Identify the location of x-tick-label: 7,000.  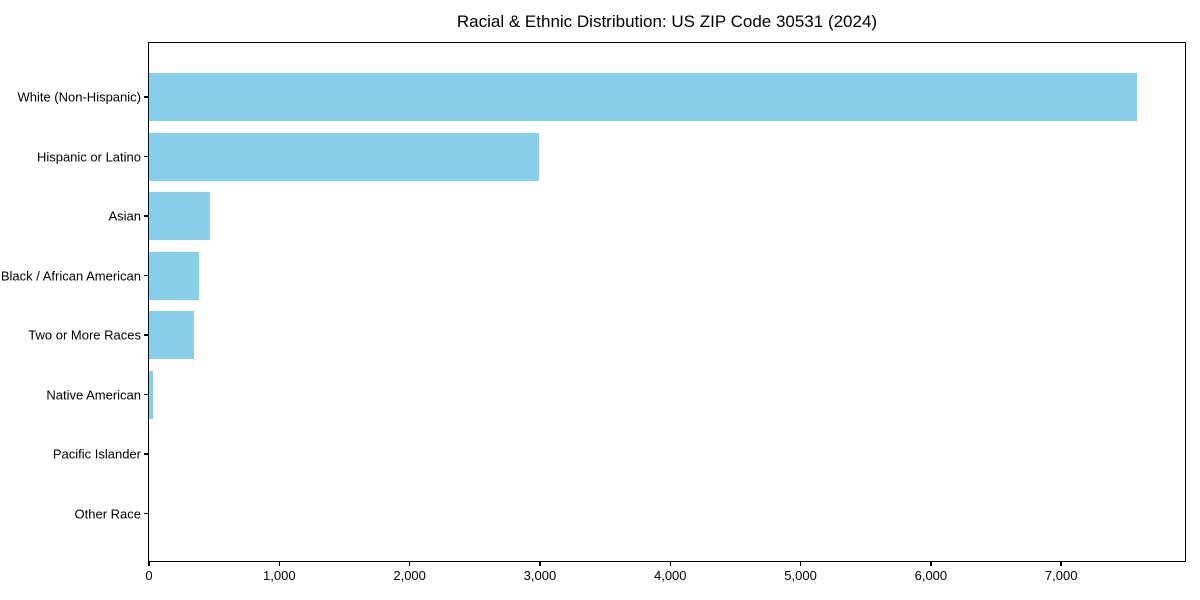
(1061, 575).